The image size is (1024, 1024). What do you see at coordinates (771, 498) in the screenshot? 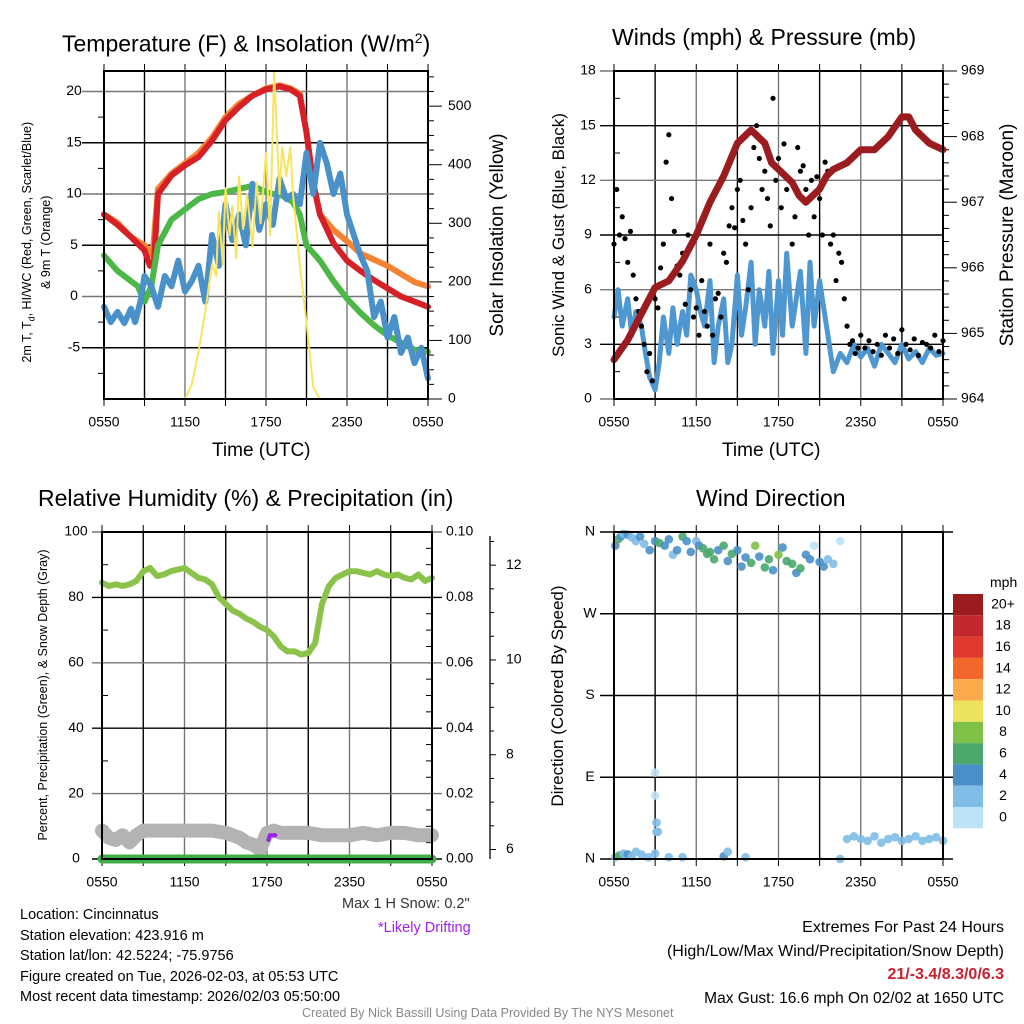
I see `wind-direction-chart-title: Wind Direction` at bounding box center [771, 498].